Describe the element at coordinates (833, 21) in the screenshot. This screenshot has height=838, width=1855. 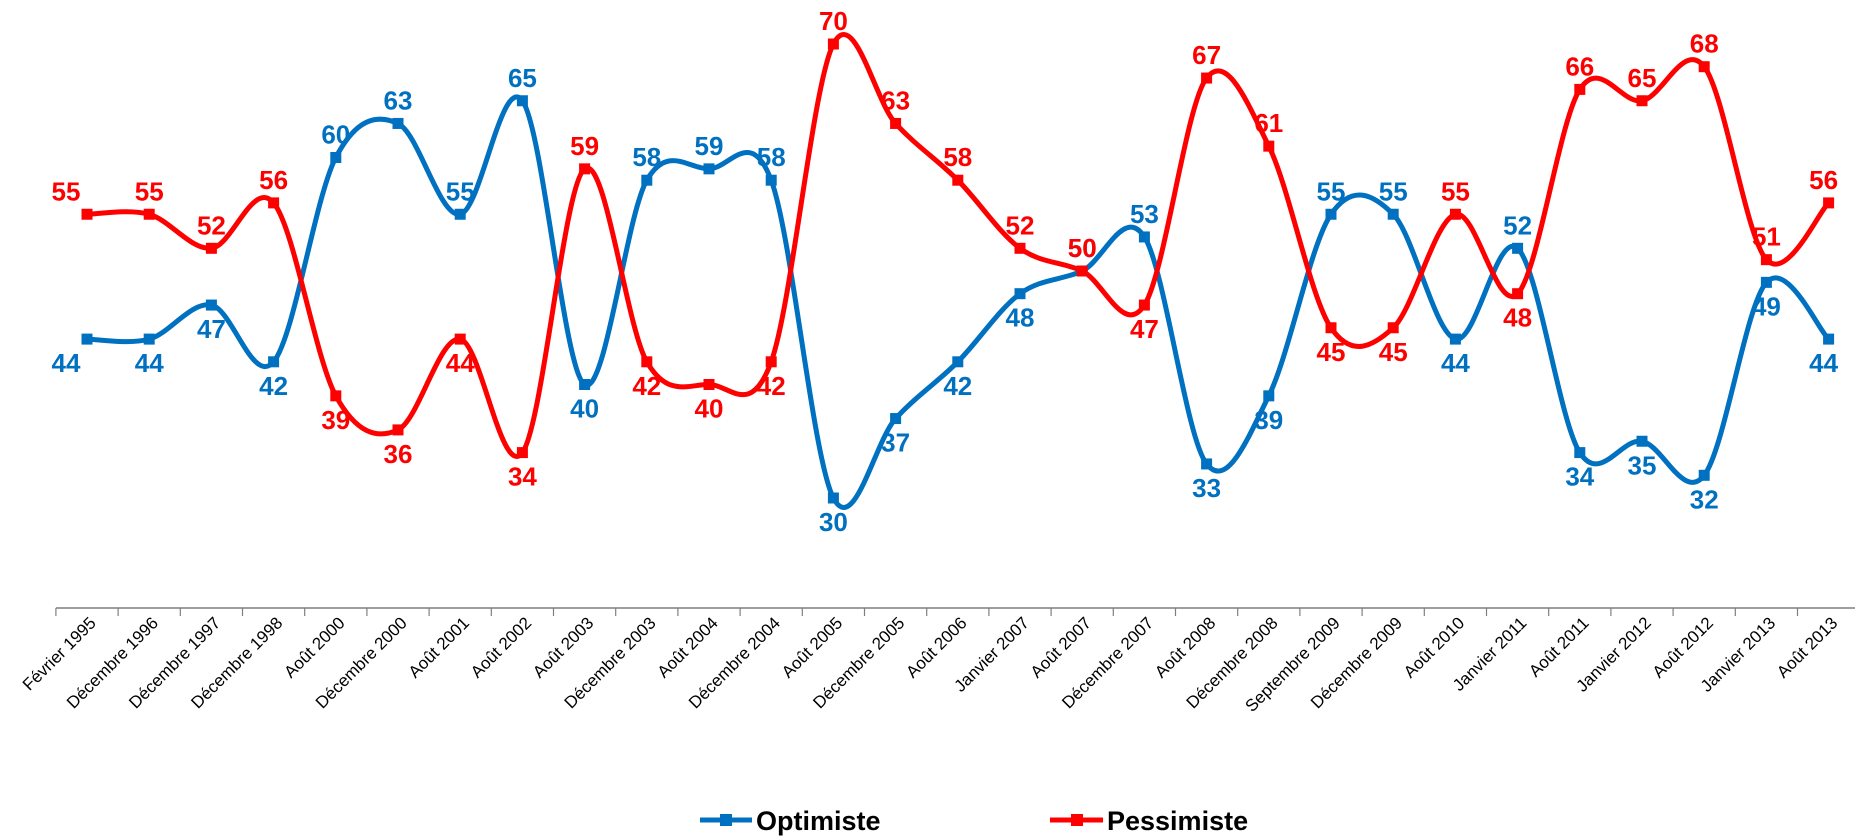
I see `data-label-pessimiste: 70` at that location.